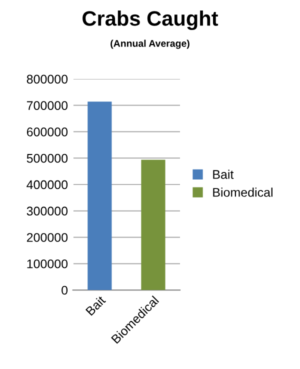  What do you see at coordinates (47, 158) in the screenshot?
I see `y-tick-label: 500000` at bounding box center [47, 158].